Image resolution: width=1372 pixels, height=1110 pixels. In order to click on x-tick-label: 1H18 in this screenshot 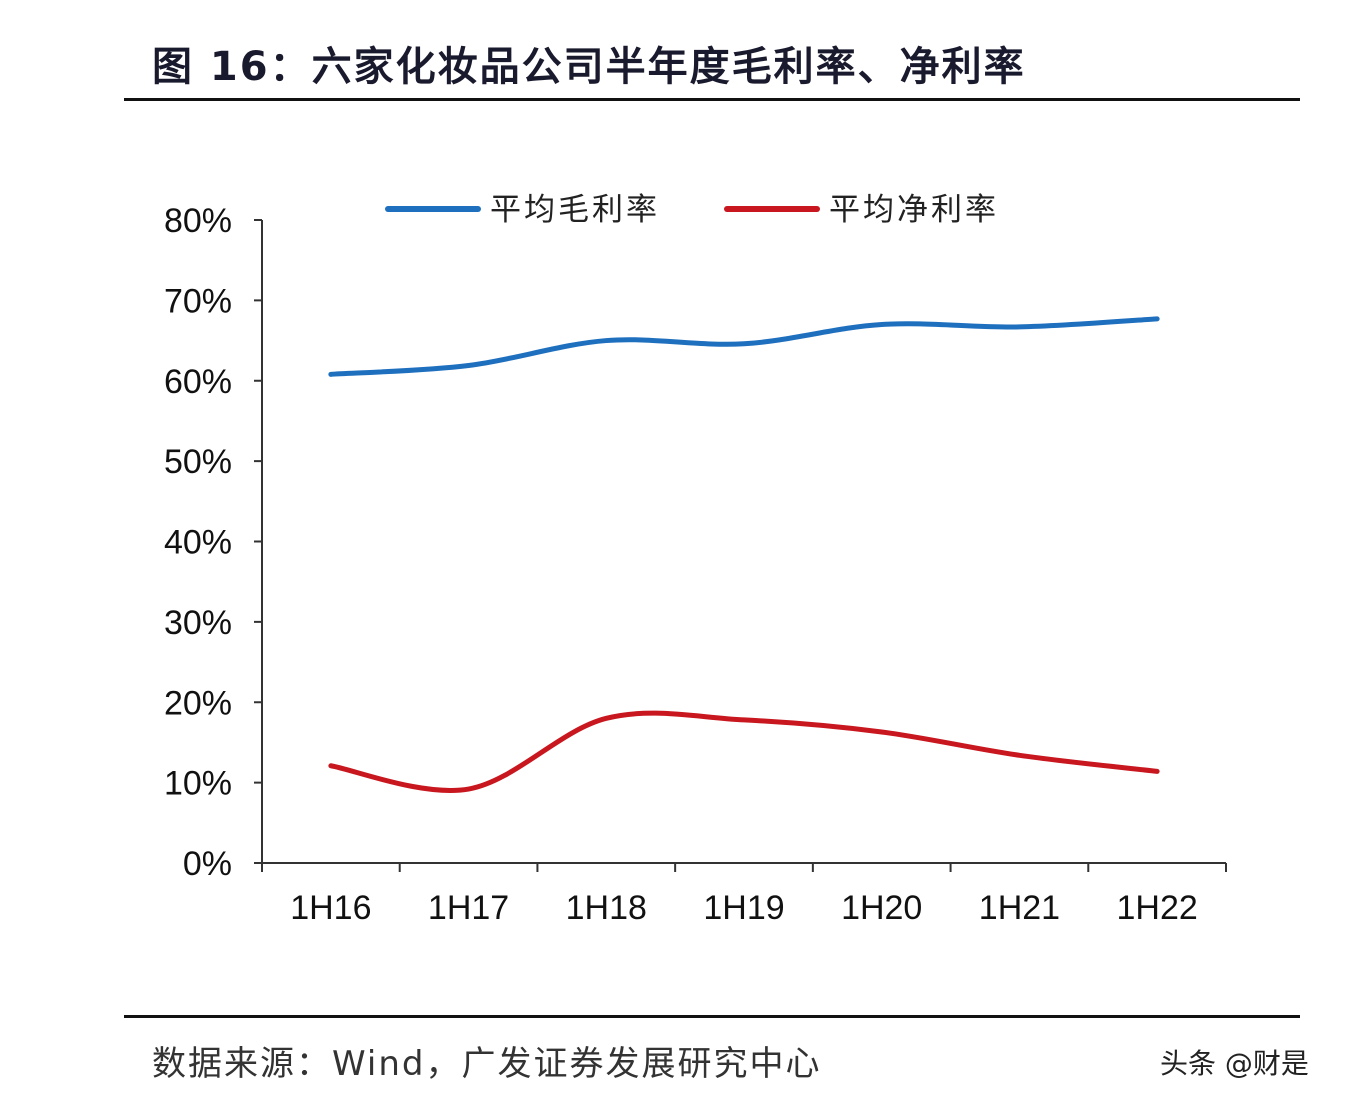, I will do `click(606, 908)`.